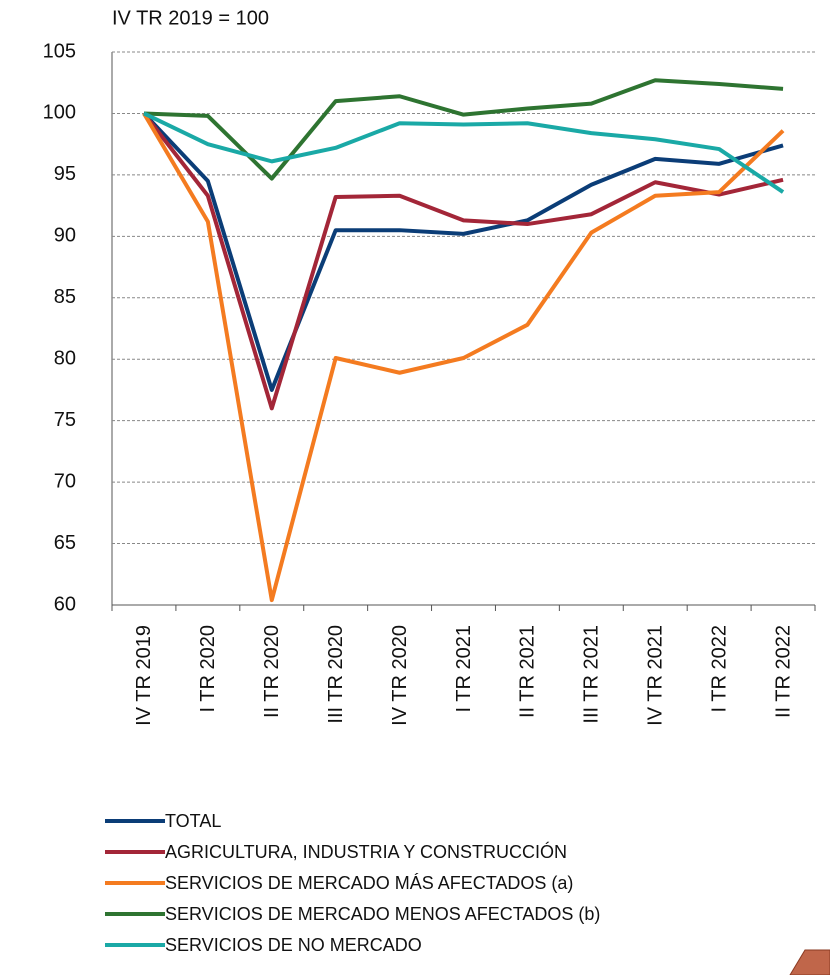 The image size is (830, 975). What do you see at coordinates (783, 671) in the screenshot?
I see `x-tick-label: II TR 2022` at bounding box center [783, 671].